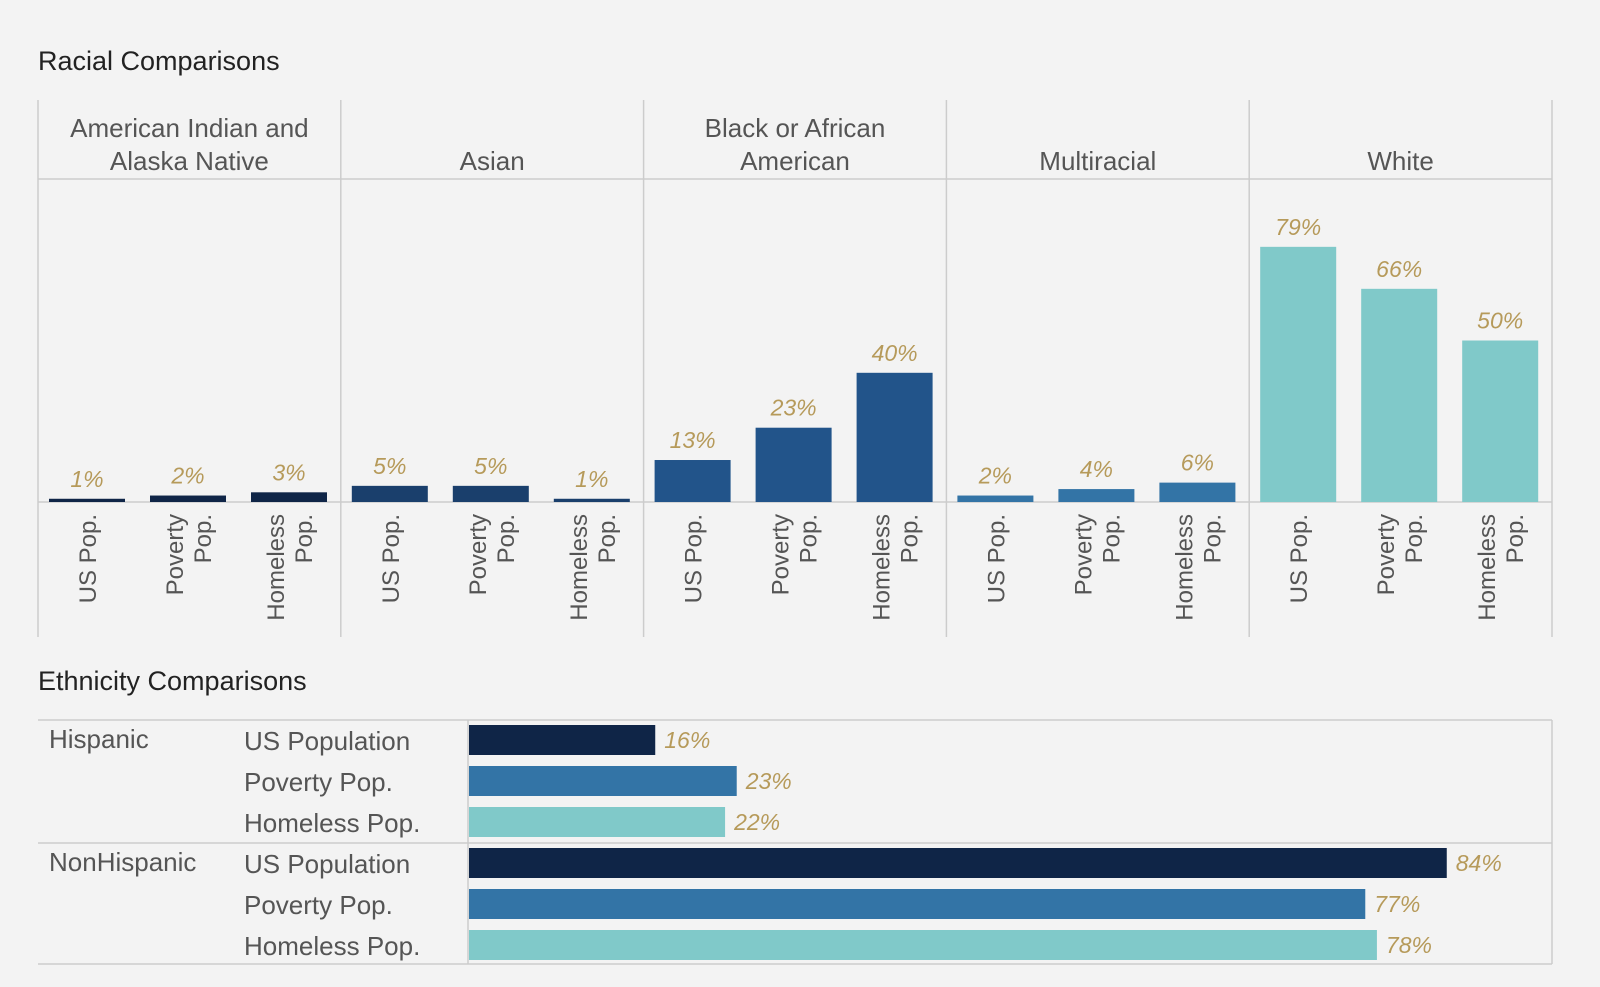 This screenshot has width=1600, height=987. What do you see at coordinates (288, 472) in the screenshot?
I see `value-label-american-indian-and-alaska-native-homeless-pop: 3%` at bounding box center [288, 472].